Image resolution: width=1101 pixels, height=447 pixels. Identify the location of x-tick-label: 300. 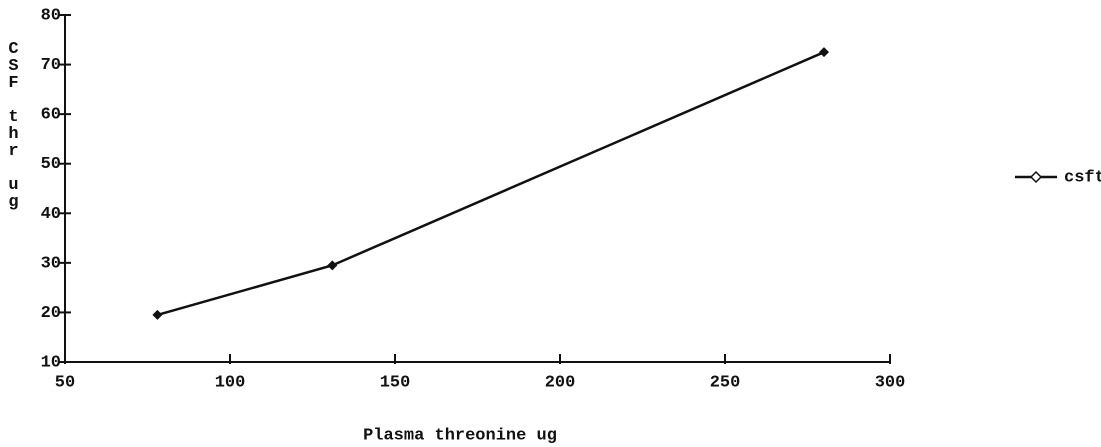
(890, 382).